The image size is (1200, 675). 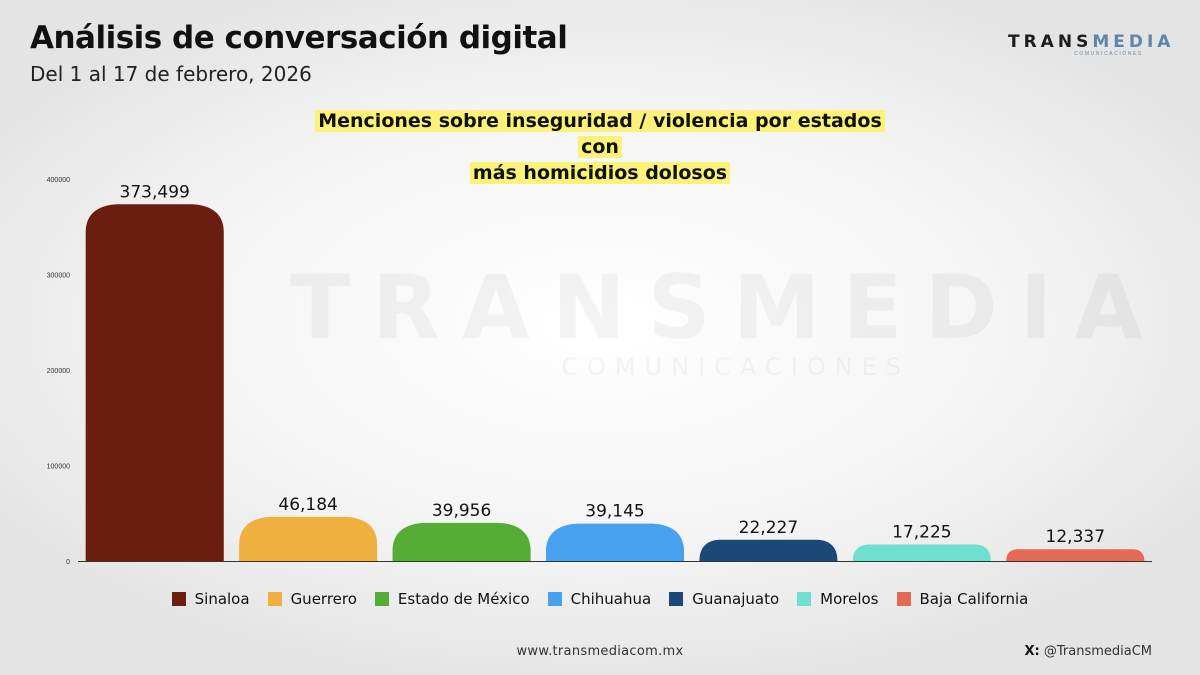 I want to click on y-tick-label: 0, so click(x=68, y=562).